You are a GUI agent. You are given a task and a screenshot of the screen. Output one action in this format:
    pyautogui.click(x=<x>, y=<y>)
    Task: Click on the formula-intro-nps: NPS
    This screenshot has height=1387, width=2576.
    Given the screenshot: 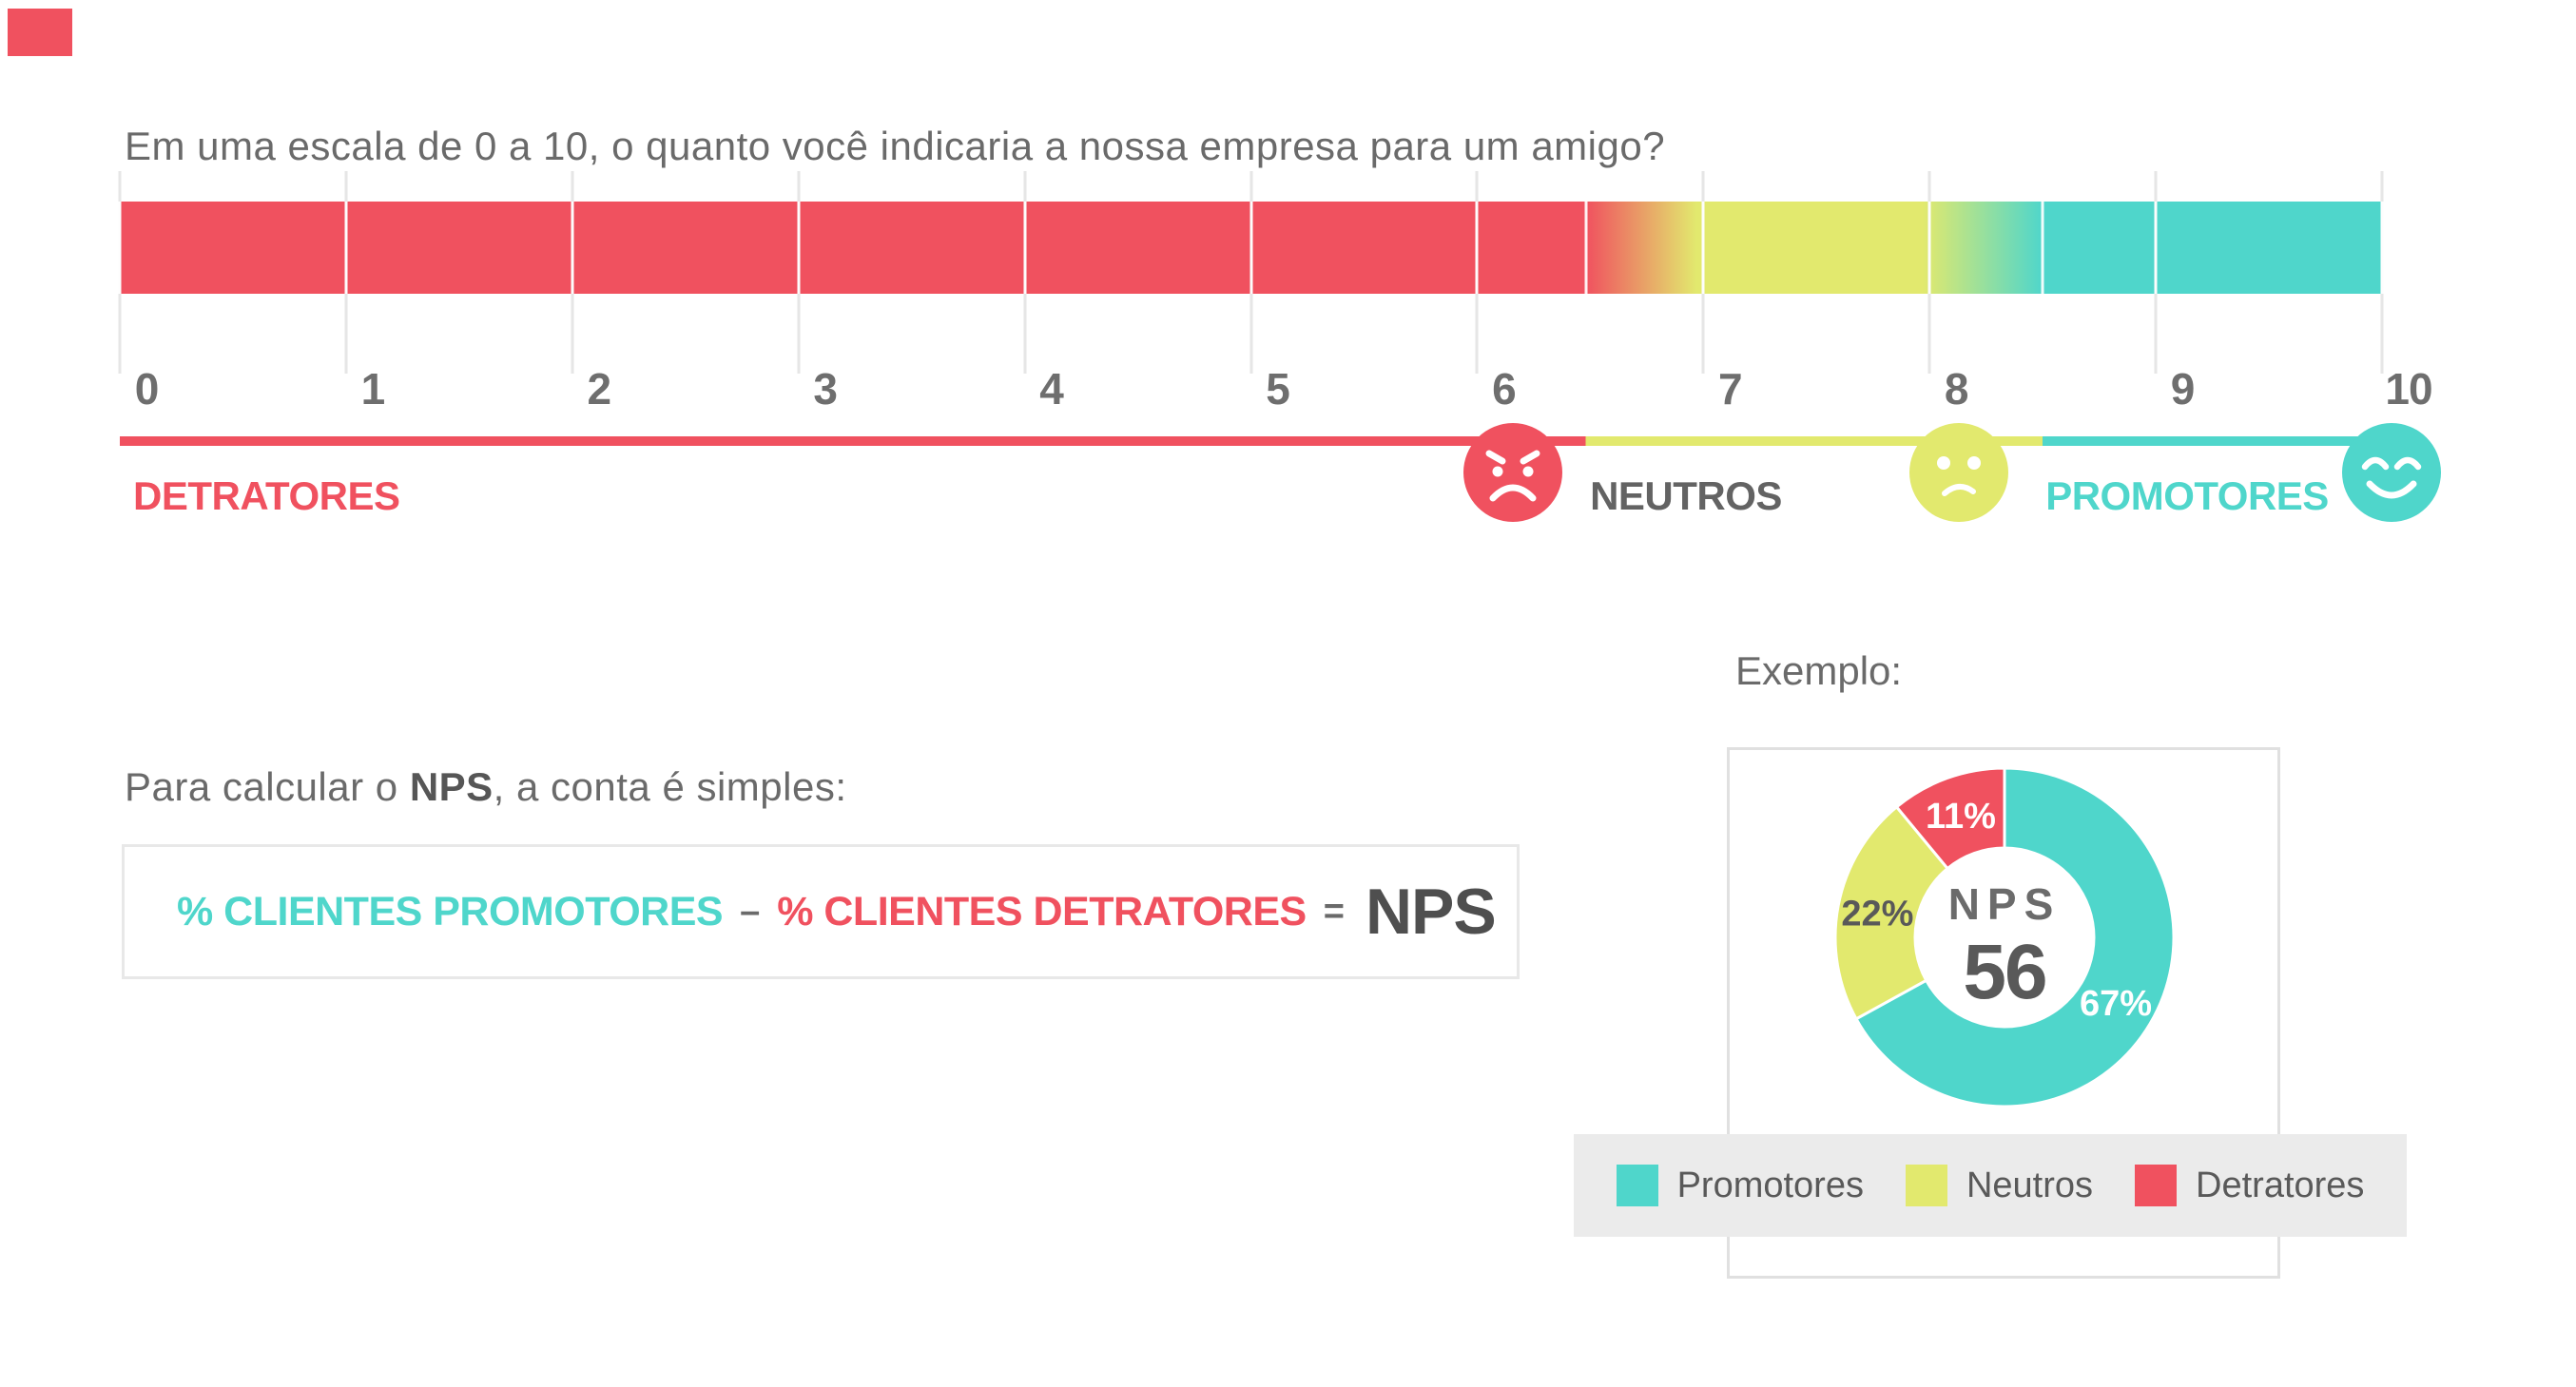 What is the action you would take?
    pyautogui.click(x=451, y=786)
    